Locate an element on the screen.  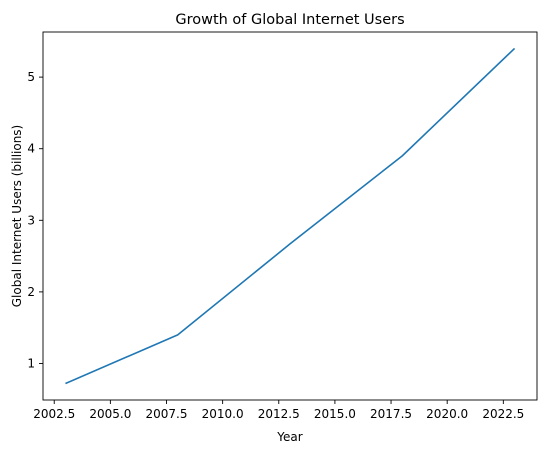
x-tick-label: 2017.5 is located at coordinates (391, 414).